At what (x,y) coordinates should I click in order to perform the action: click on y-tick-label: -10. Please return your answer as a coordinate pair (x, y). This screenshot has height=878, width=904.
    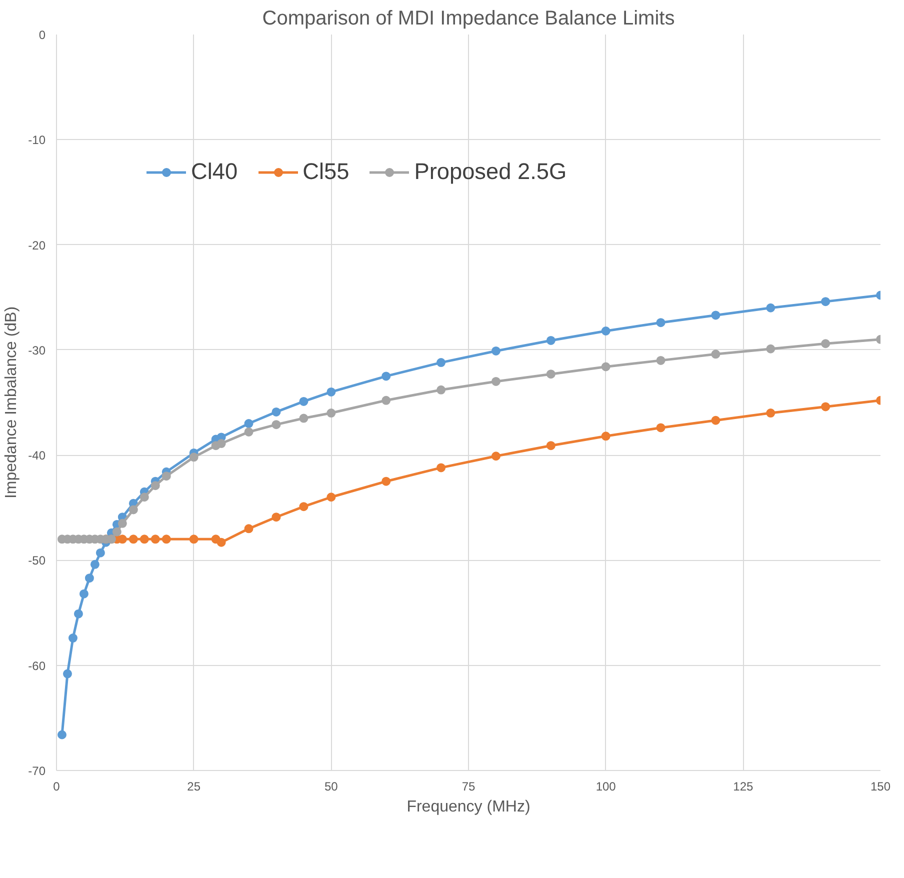
    Looking at the image, I should click on (37, 140).